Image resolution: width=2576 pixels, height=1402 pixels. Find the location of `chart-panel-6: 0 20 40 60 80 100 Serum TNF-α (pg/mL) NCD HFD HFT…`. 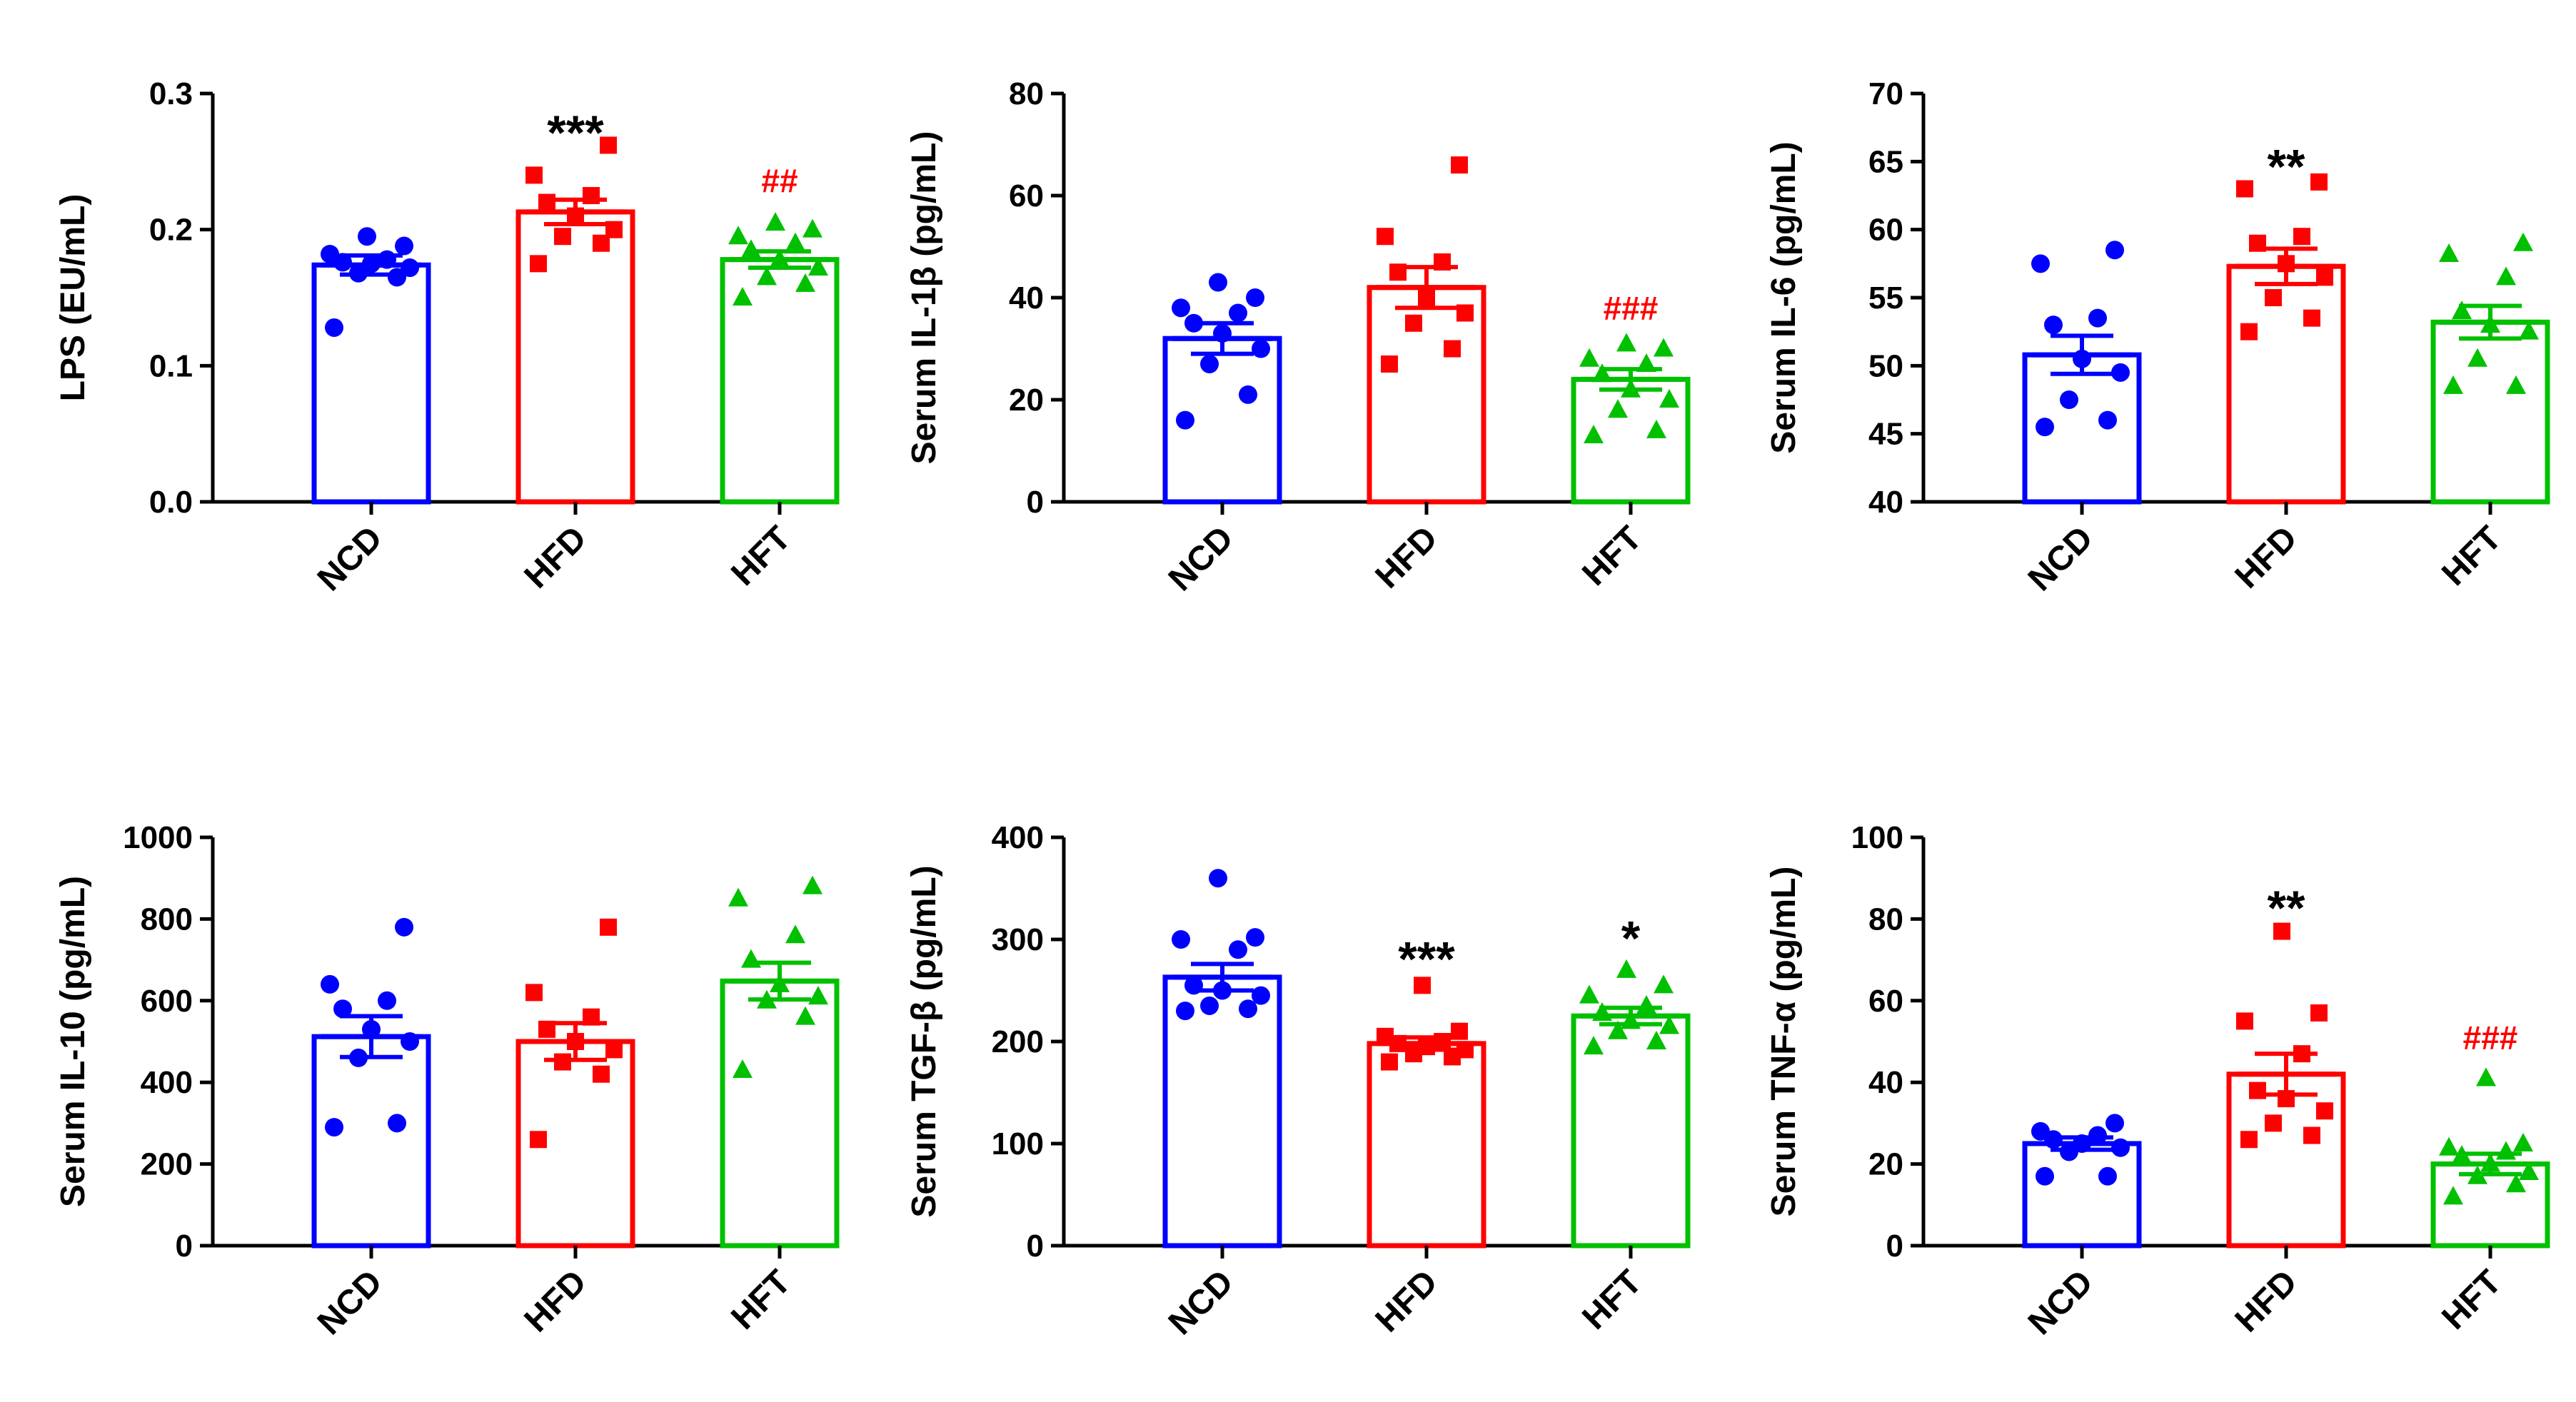

chart-panel-6: 0 20 40 60 80 100 Serum TNF-α (pg/mL) NCD HFD HFT… is located at coordinates (2157, 1081).